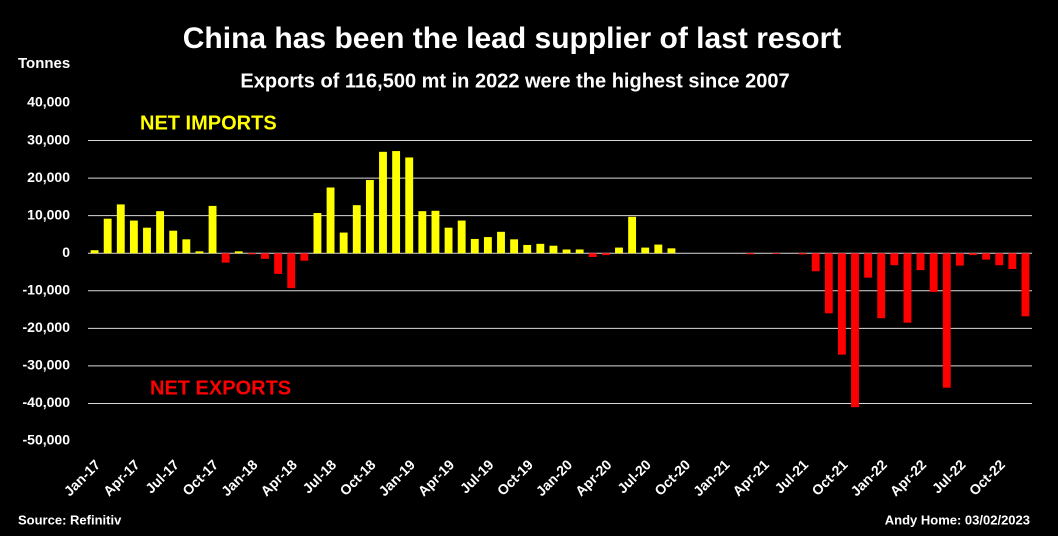  What do you see at coordinates (957, 519) in the screenshot?
I see `credit: Andy Home: 03/02/2023` at bounding box center [957, 519].